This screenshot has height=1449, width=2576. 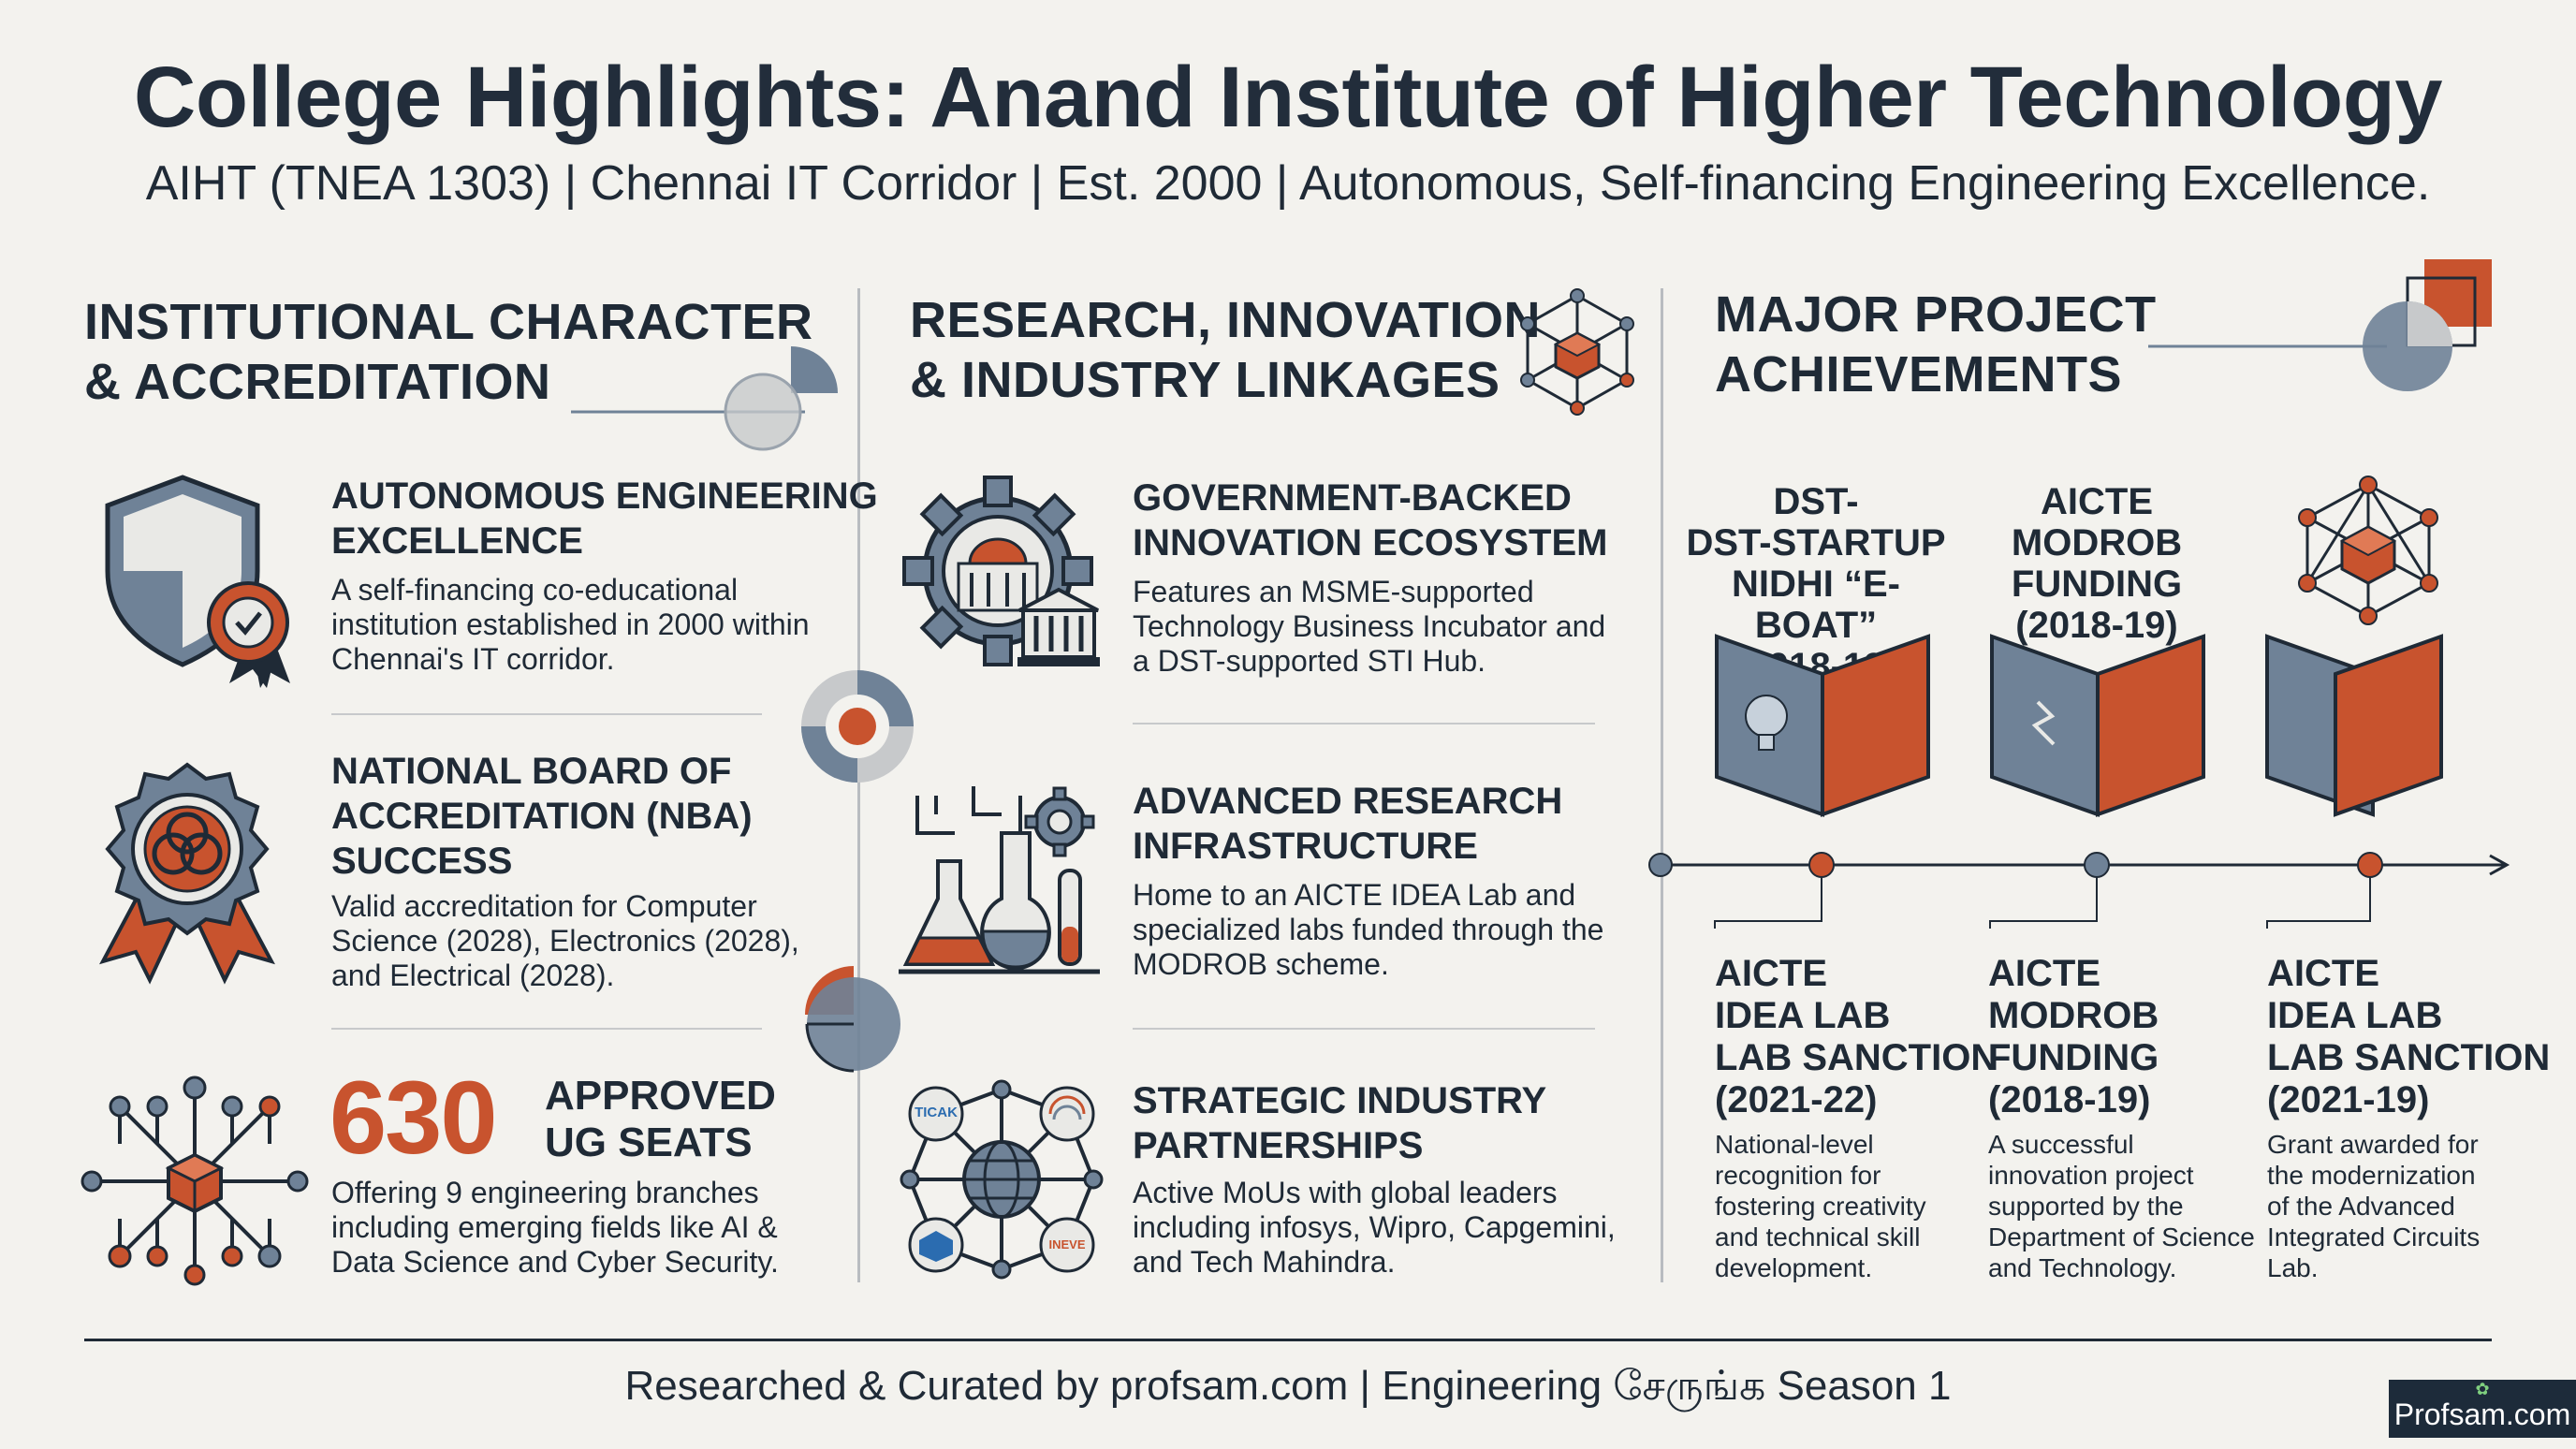 I want to click on brand-logo-icon: ✿, so click(x=2482, y=1389).